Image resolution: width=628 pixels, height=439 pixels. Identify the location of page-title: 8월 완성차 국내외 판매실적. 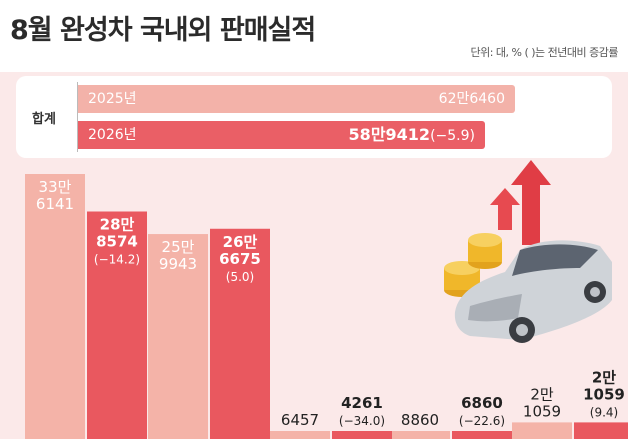
(163, 30).